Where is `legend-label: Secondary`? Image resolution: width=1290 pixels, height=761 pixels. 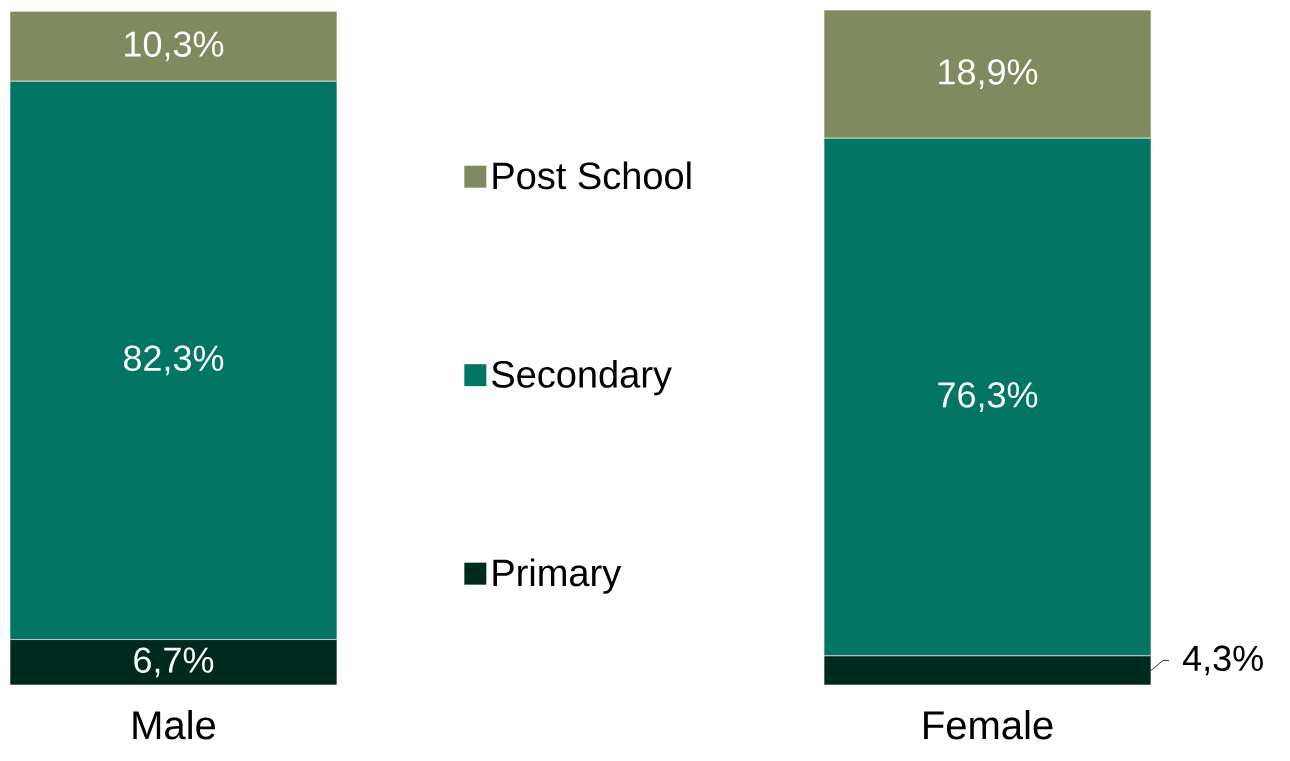 legend-label: Secondary is located at coordinates (582, 377).